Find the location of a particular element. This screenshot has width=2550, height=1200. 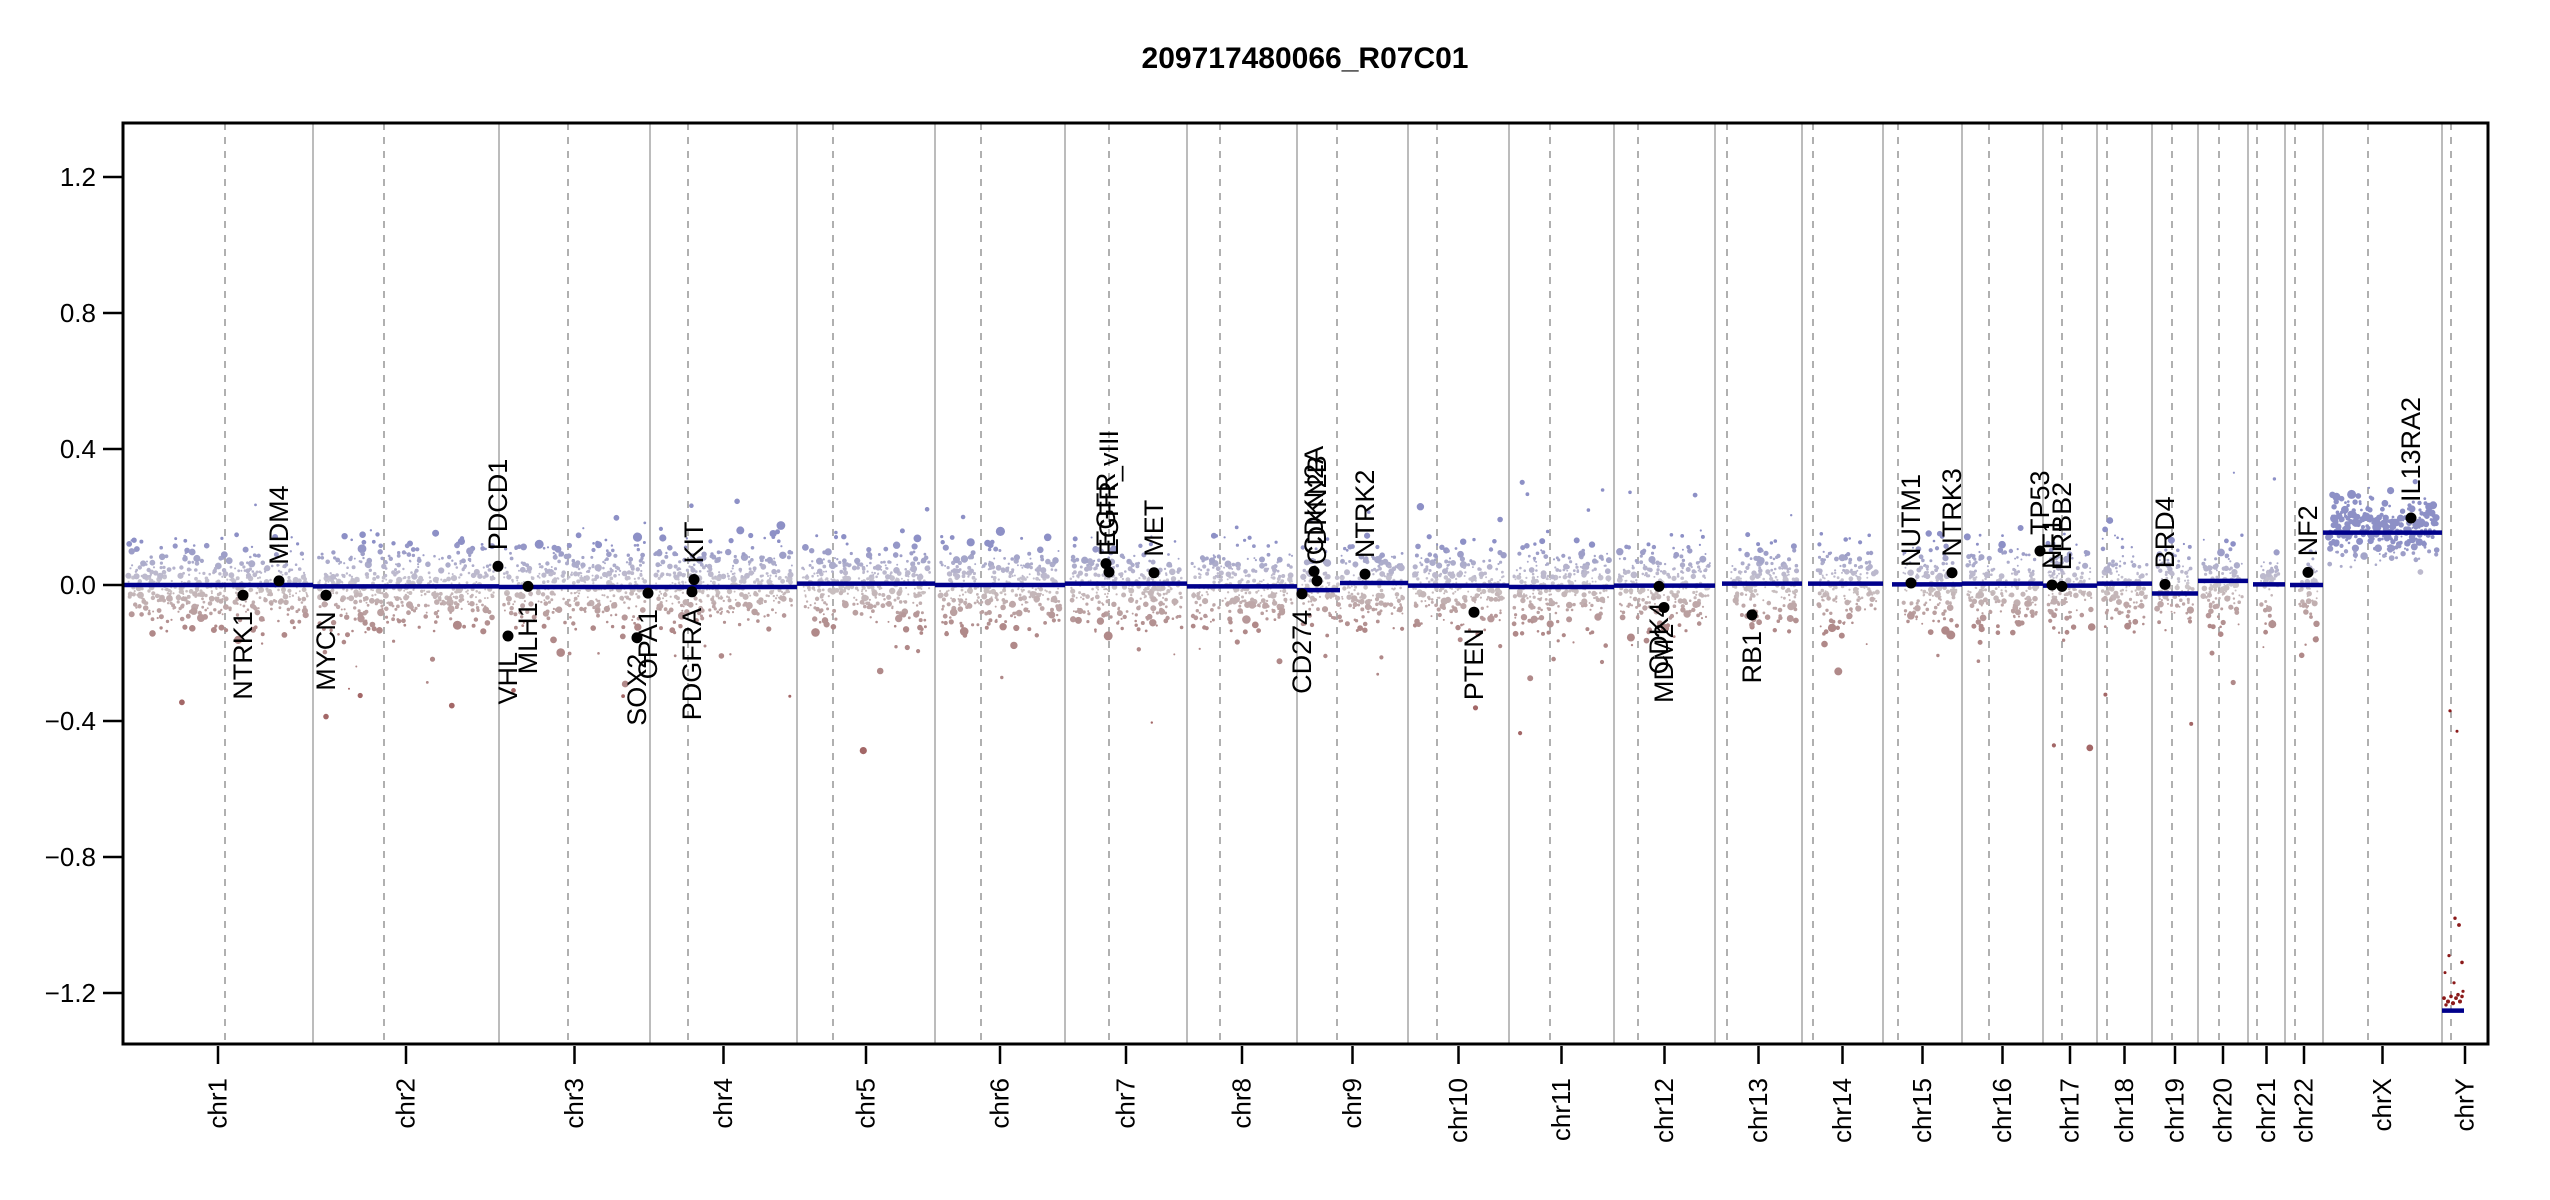

gene-annotation-label: SOX2 is located at coordinates (637, 690).